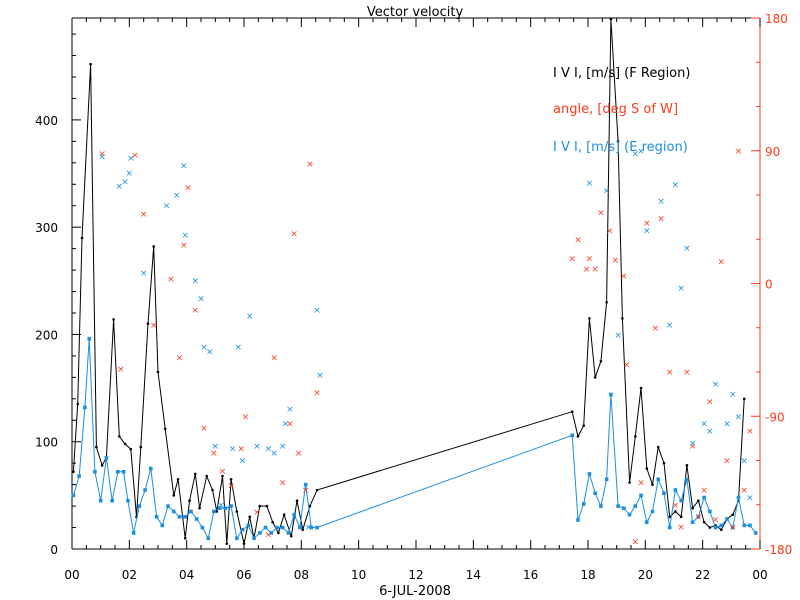 The width and height of the screenshot is (800, 600). I want to click on x-tick-label: 16, so click(530, 575).